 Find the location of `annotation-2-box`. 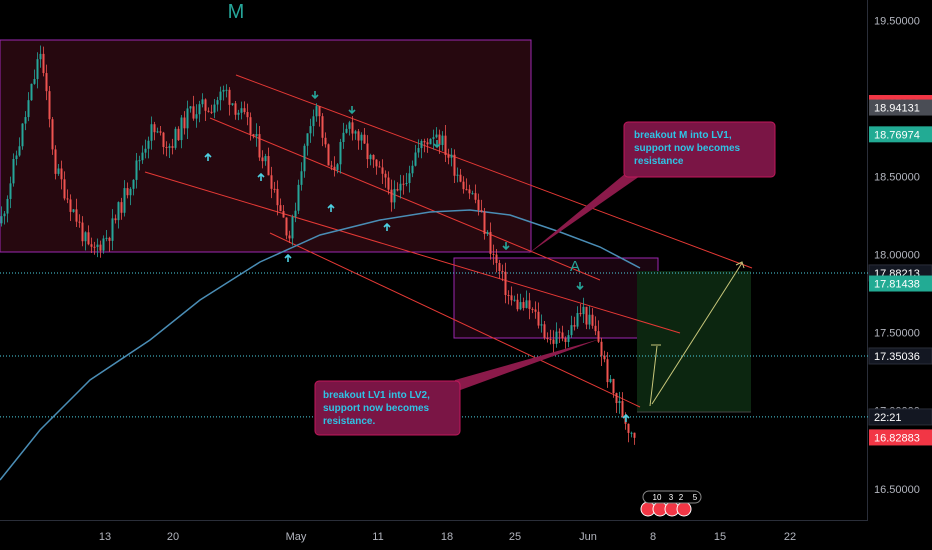

annotation-2-box is located at coordinates (387, 408).